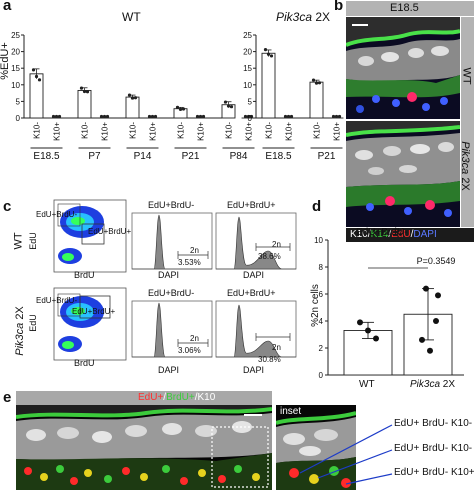 This screenshot has height=490, width=474. I want to click on a-pik-bar-label: K10+, so click(337, 131).